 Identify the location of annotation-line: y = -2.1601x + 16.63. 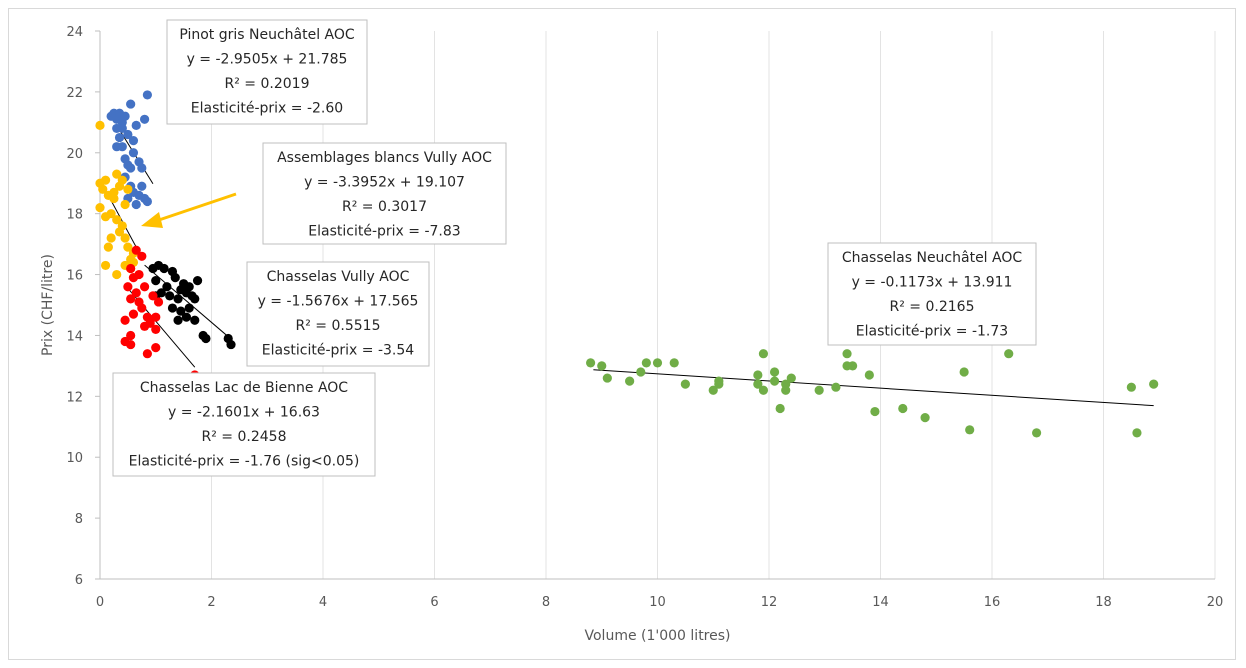
(244, 413).